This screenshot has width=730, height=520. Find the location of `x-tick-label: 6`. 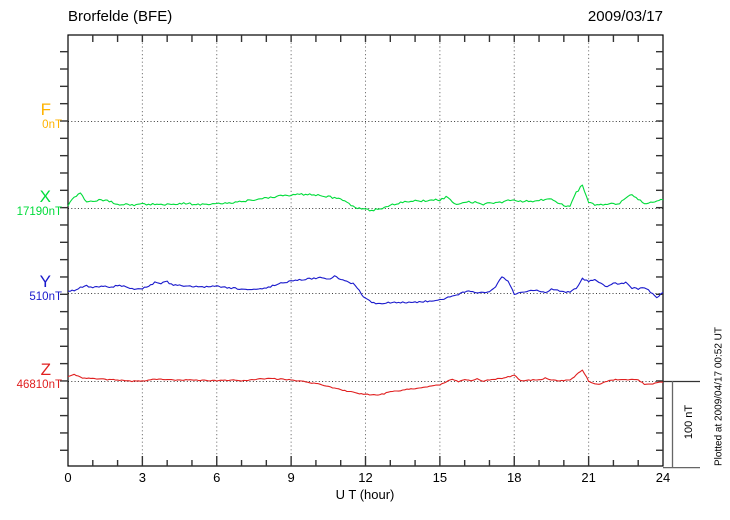

x-tick-label: 6 is located at coordinates (217, 477).